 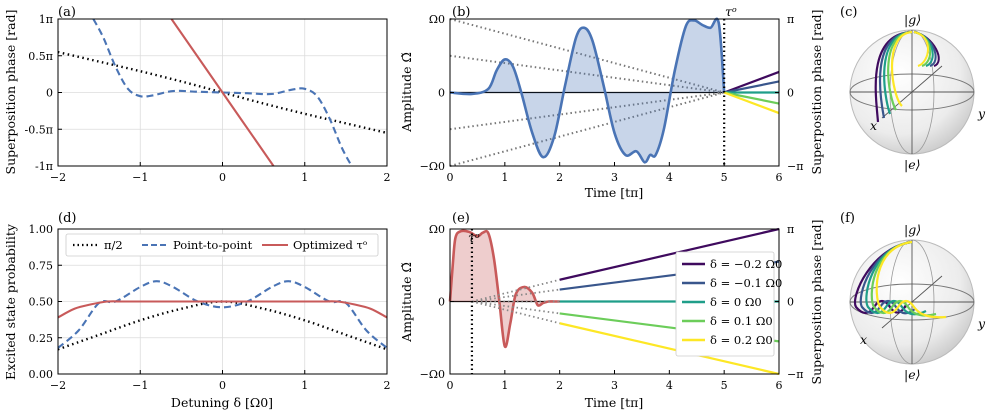 I want to click on bloch-f-axis-x: x, so click(x=863, y=339).